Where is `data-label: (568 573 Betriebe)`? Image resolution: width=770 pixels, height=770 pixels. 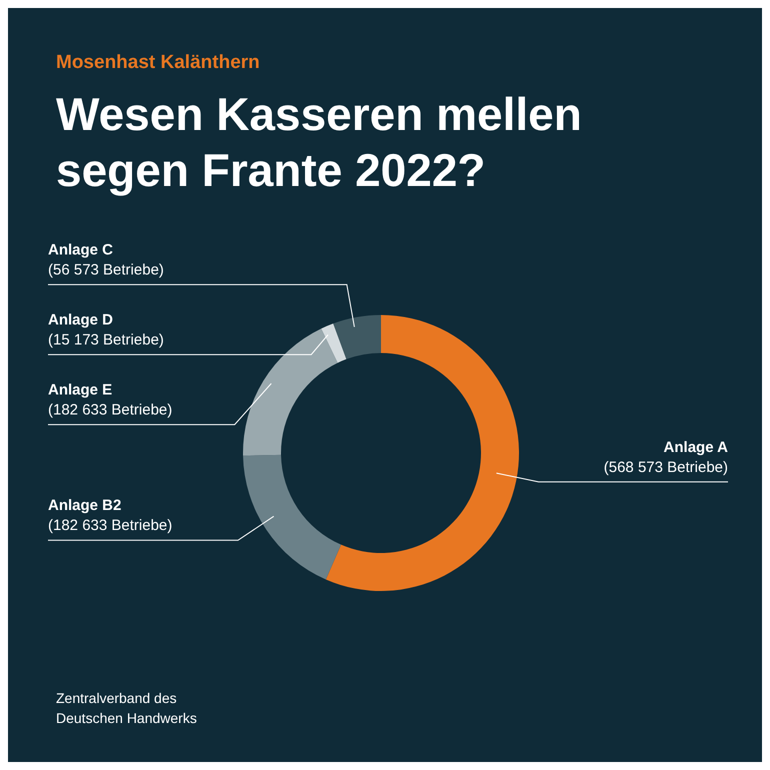 data-label: (568 573 Betriebe) is located at coordinates (666, 467).